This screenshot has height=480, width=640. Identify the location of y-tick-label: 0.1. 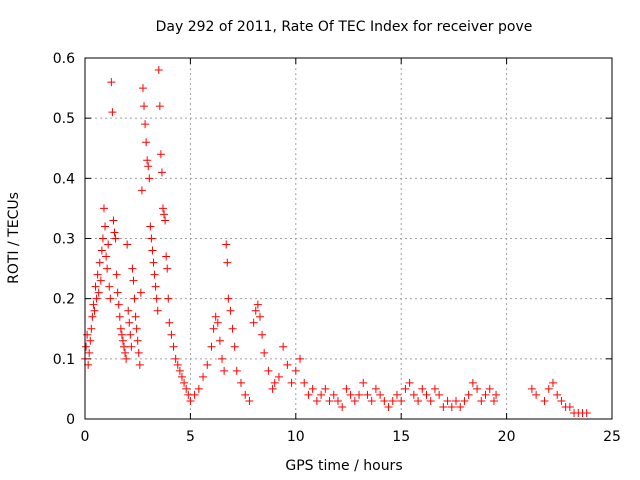
(64, 360).